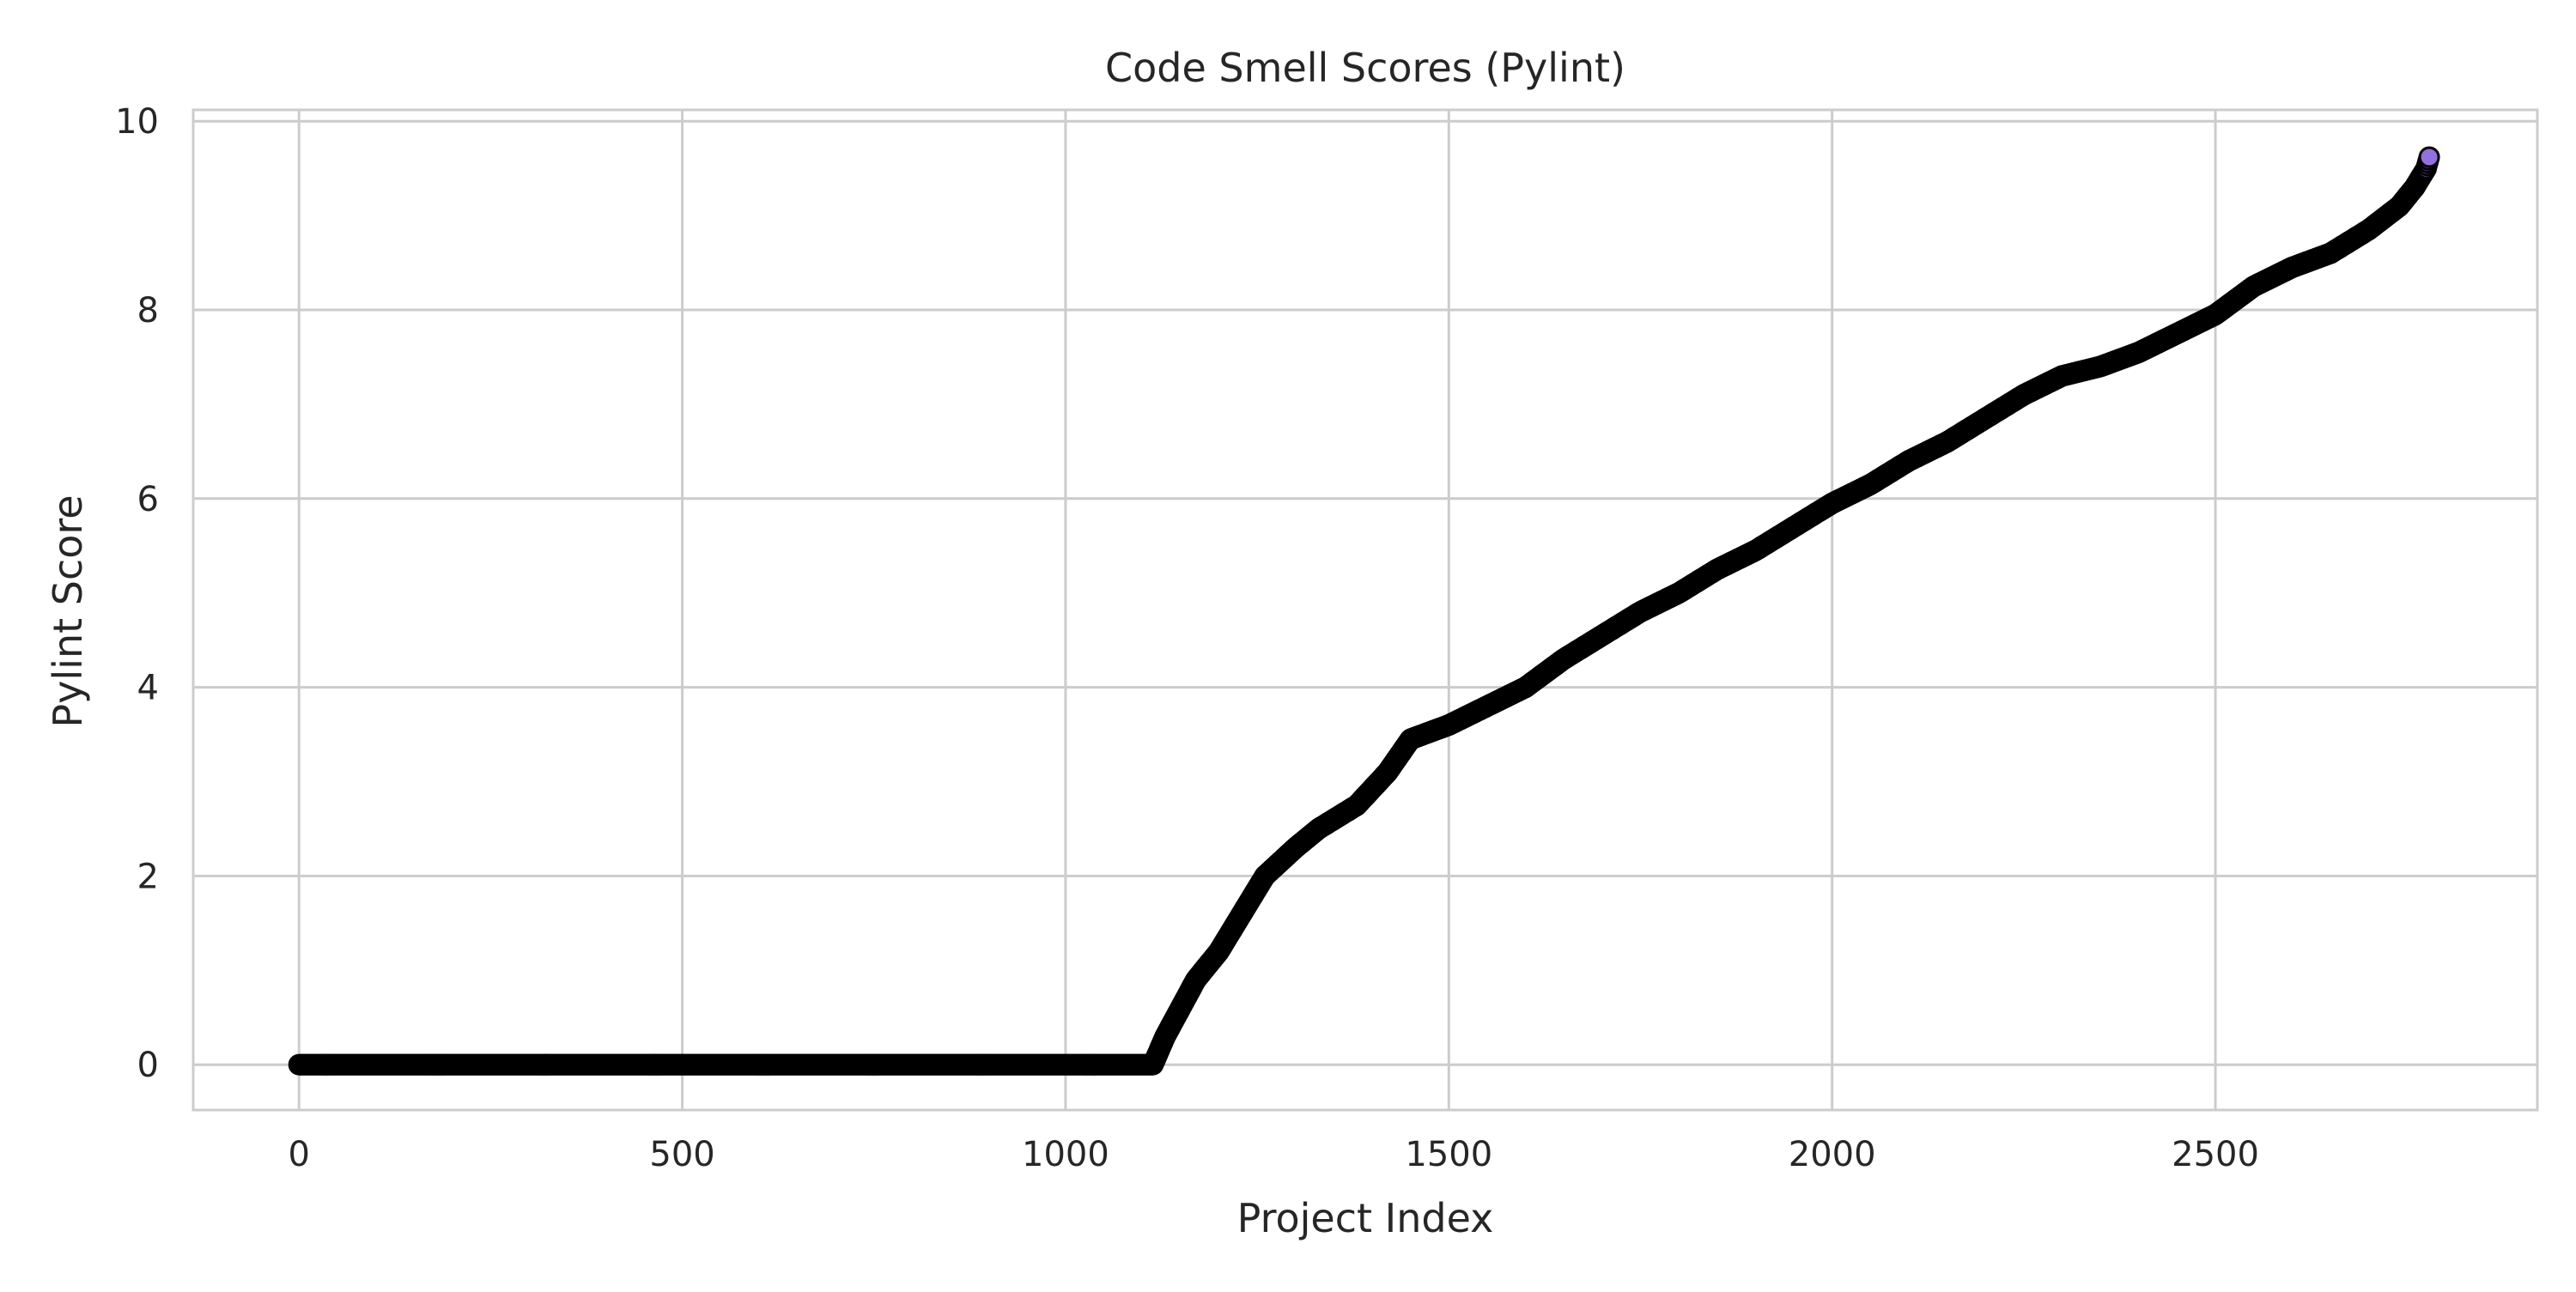  I want to click on y-tick-label: 0, so click(148, 1065).